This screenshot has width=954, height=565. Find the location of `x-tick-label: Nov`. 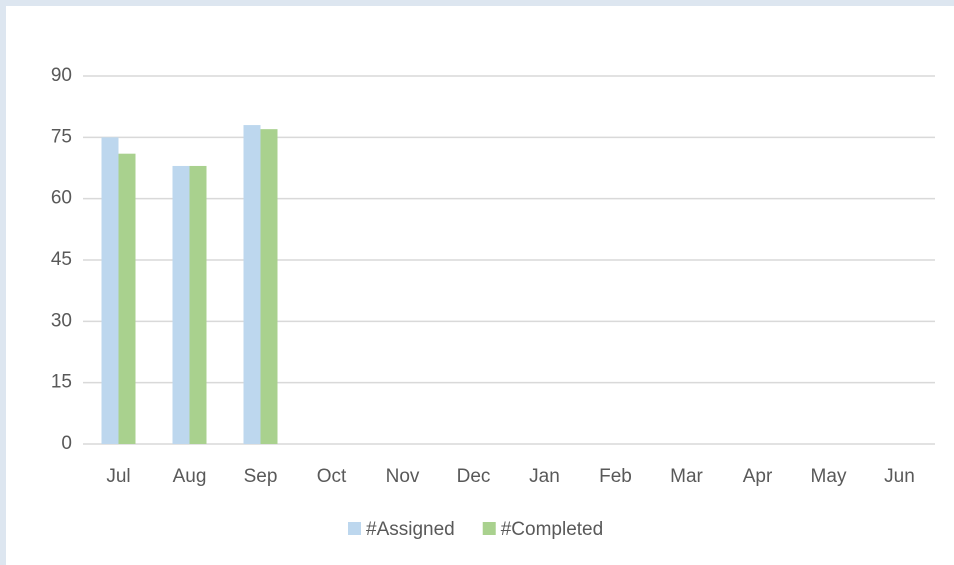

x-tick-label: Nov is located at coordinates (403, 476).